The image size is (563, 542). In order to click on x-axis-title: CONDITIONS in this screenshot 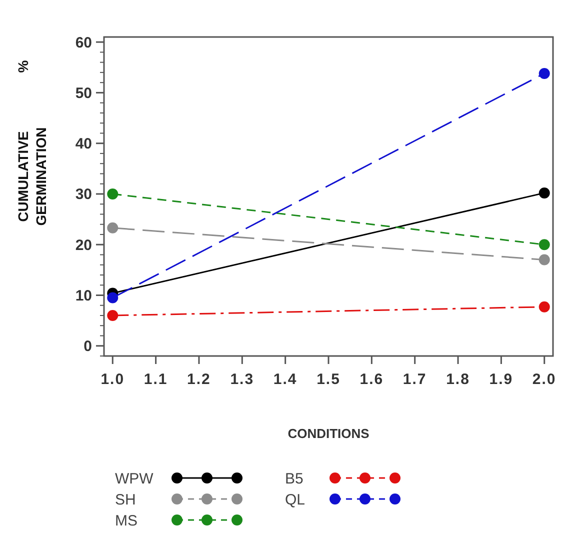, I will do `click(329, 433)`.